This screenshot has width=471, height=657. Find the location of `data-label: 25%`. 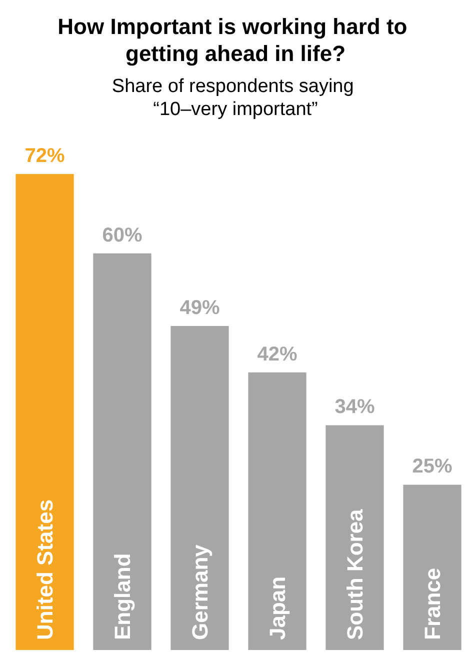

data-label: 25% is located at coordinates (432, 467).